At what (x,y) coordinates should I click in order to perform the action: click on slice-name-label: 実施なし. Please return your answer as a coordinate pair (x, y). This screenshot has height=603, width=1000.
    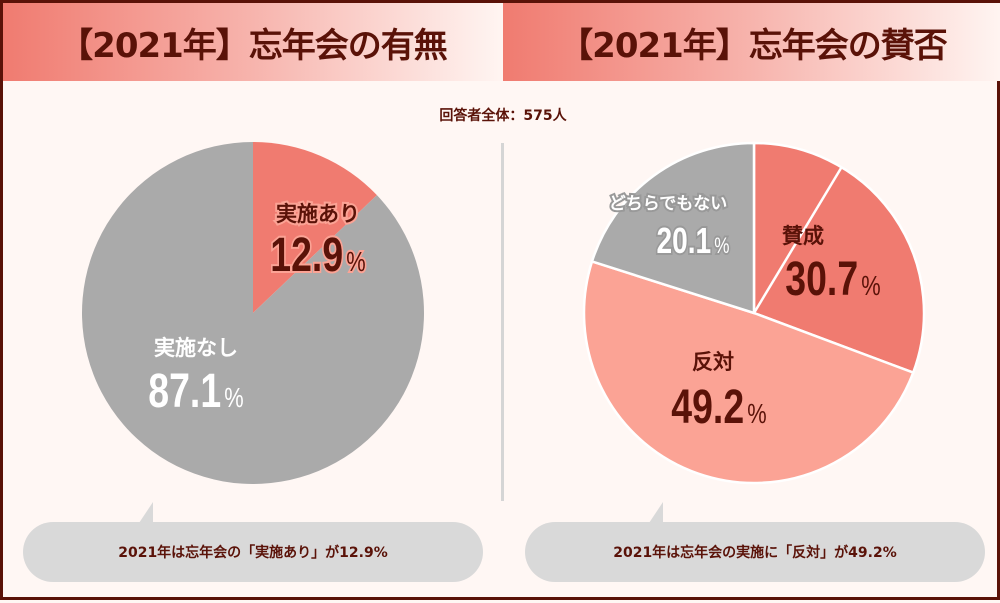
    Looking at the image, I should click on (196, 348).